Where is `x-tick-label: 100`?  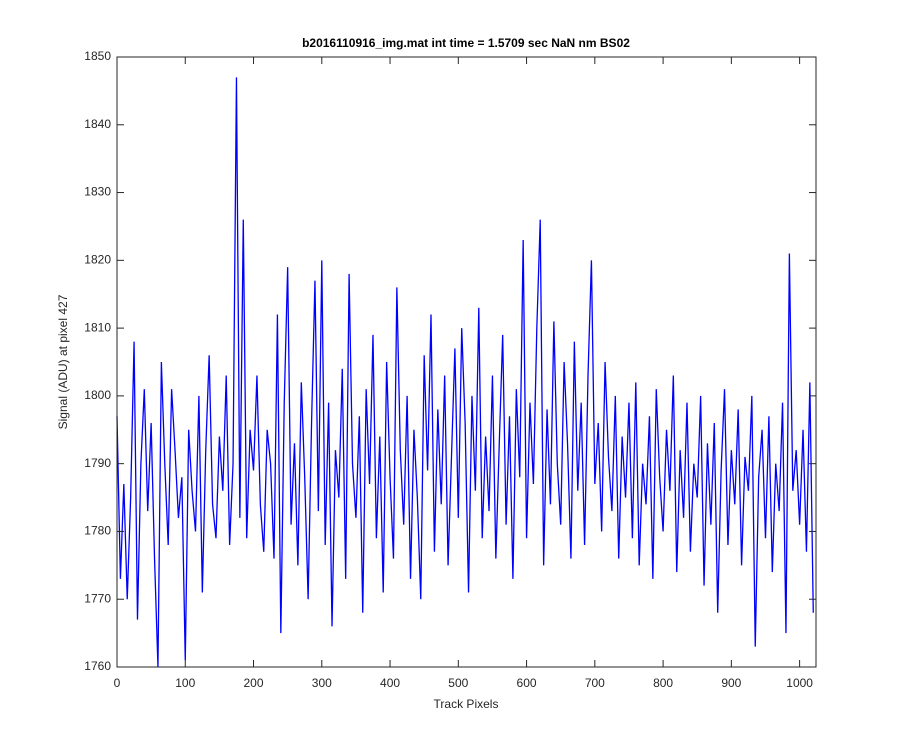 x-tick-label: 100 is located at coordinates (185, 683).